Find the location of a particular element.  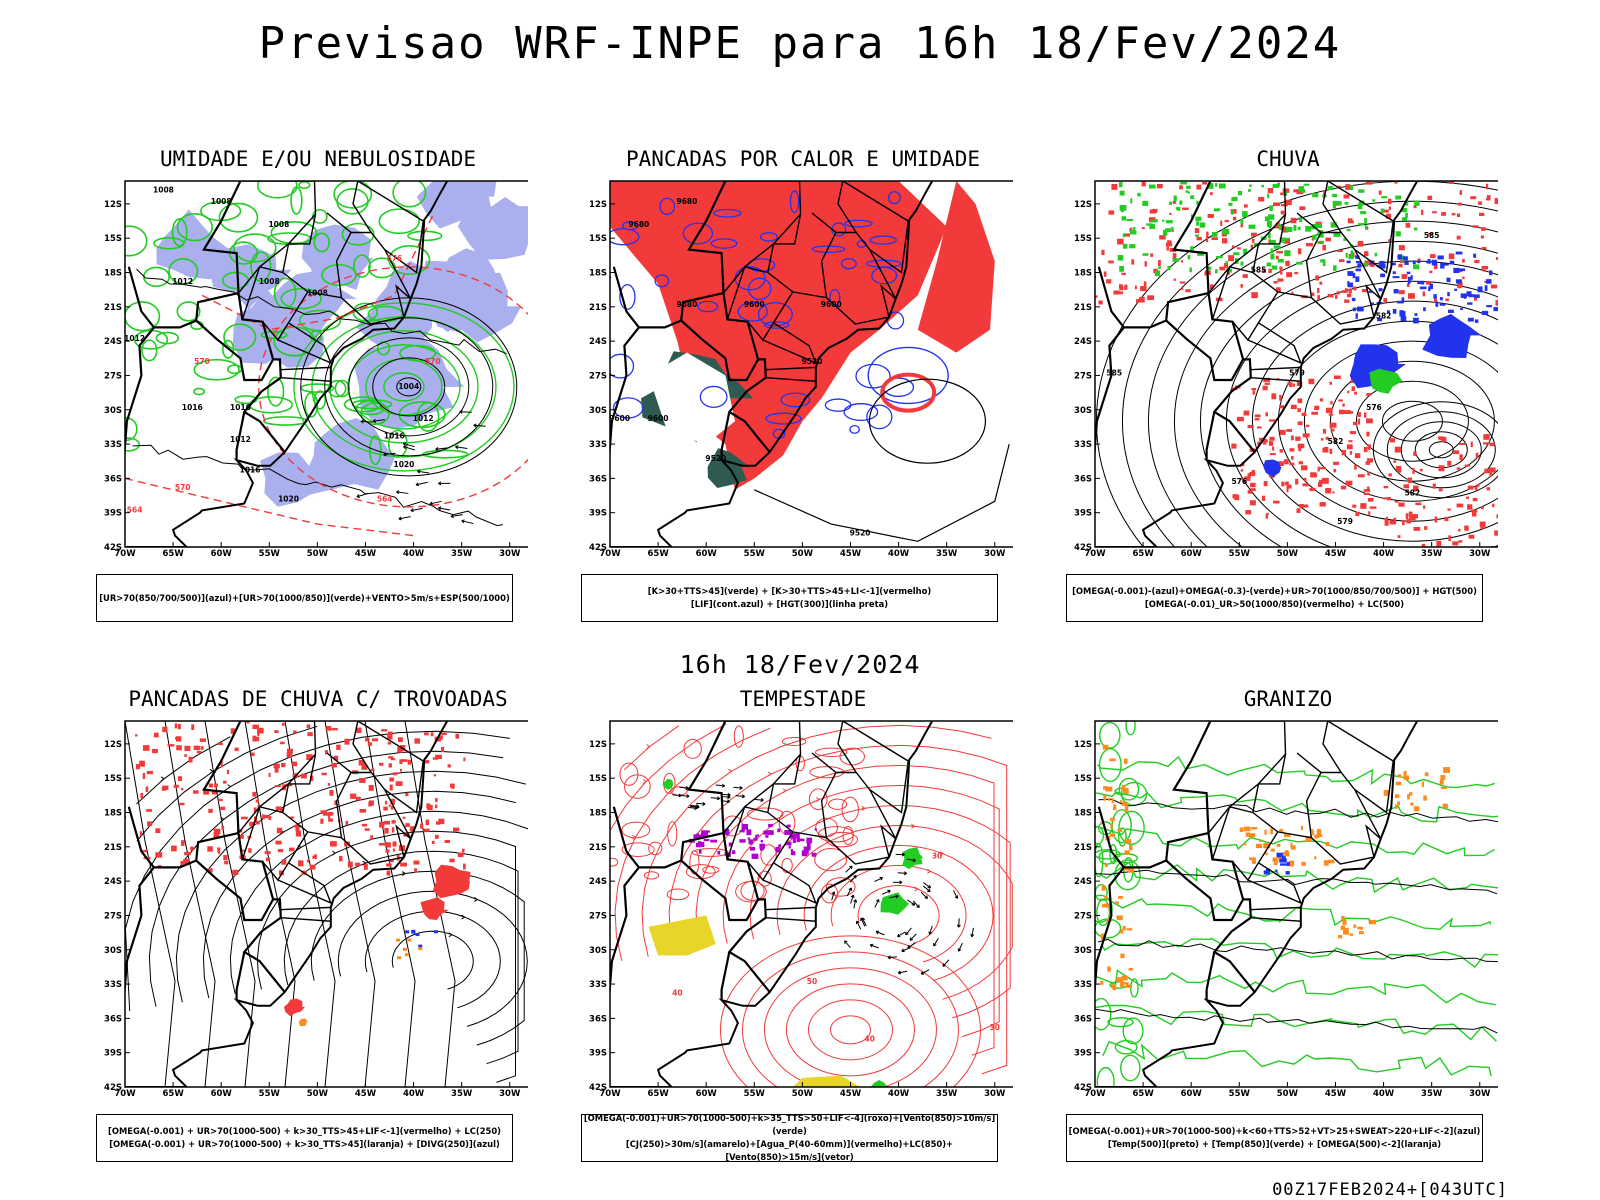

plot-frame is located at coordinates (326, 904).